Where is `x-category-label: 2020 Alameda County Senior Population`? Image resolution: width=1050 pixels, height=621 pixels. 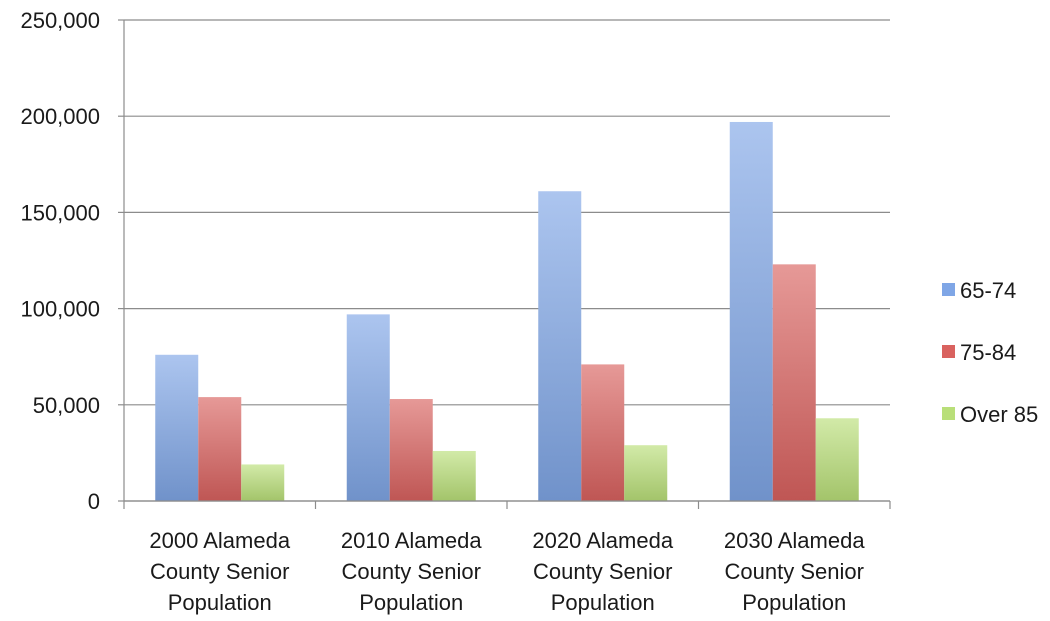
x-category-label: 2020 Alameda County Senior Population is located at coordinates (602, 571).